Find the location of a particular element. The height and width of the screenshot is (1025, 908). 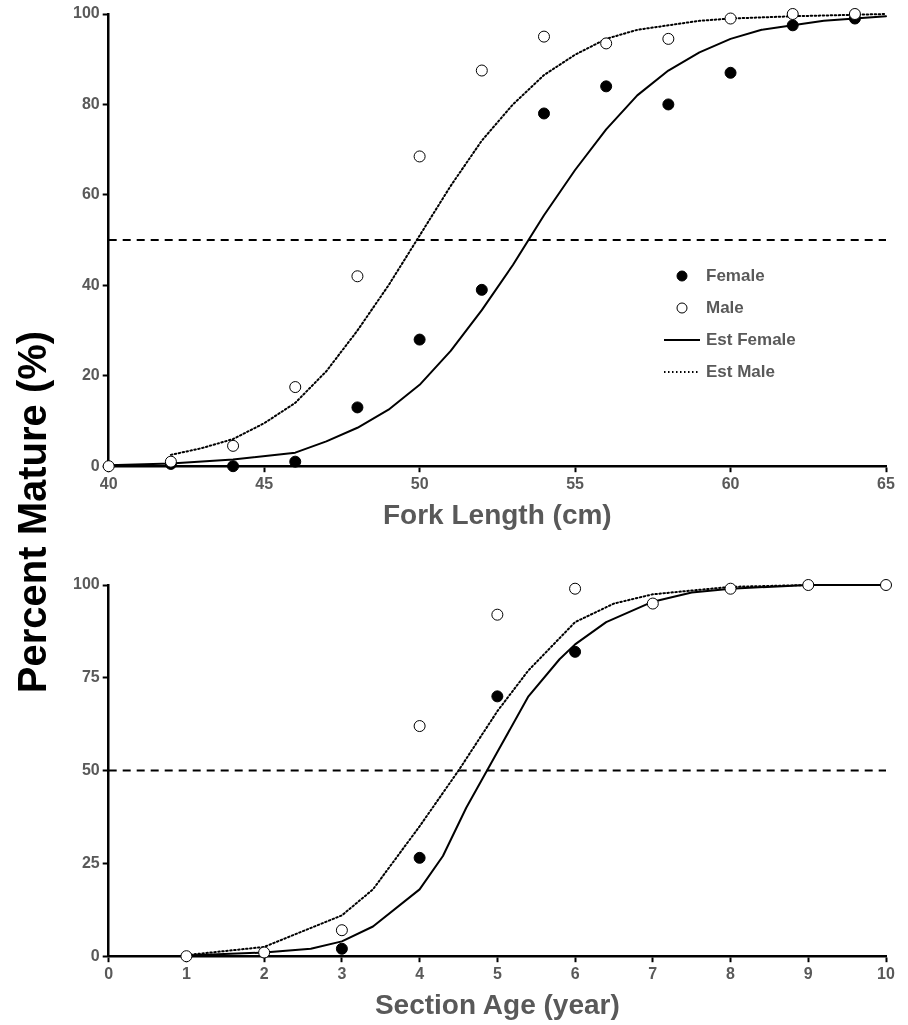

legend-label: Est Female is located at coordinates (751, 340).